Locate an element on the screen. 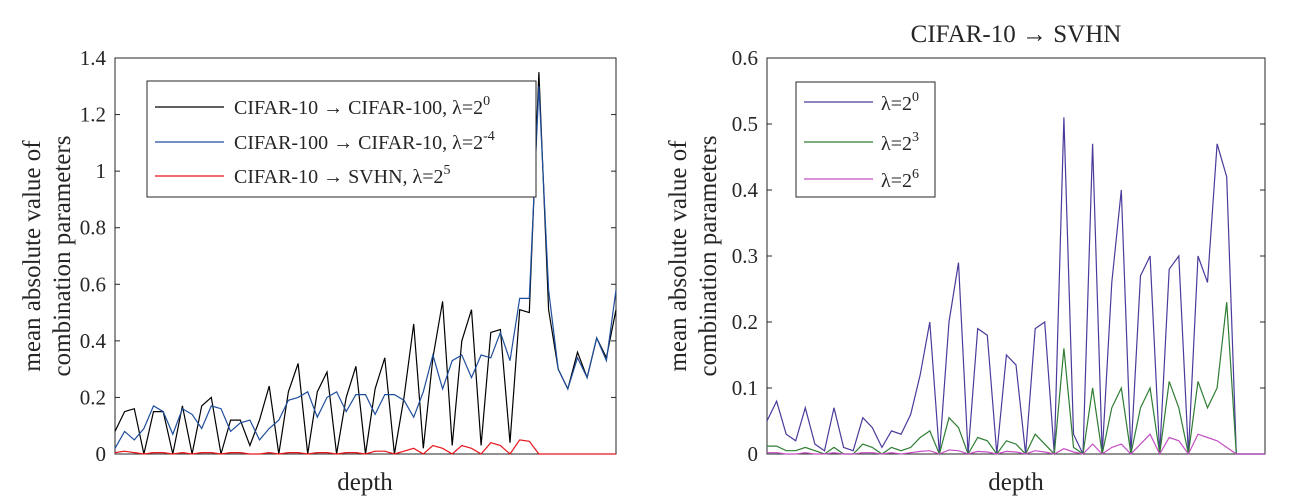  legend-label-cifar100-cifar10: CIFAR-100 → CIFAR-10, λ=2-4 is located at coordinates (364, 141).